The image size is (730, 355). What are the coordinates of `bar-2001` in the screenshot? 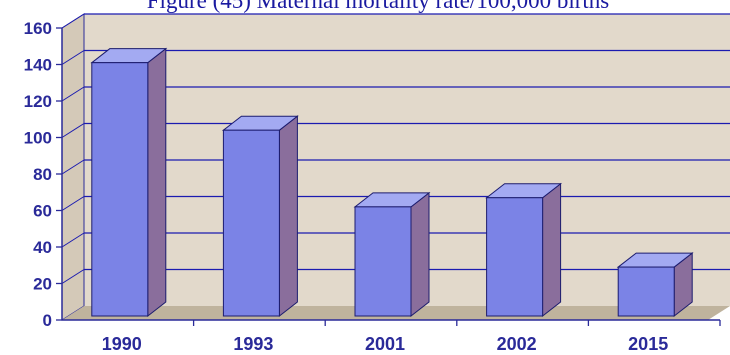 It's located at (392, 254).